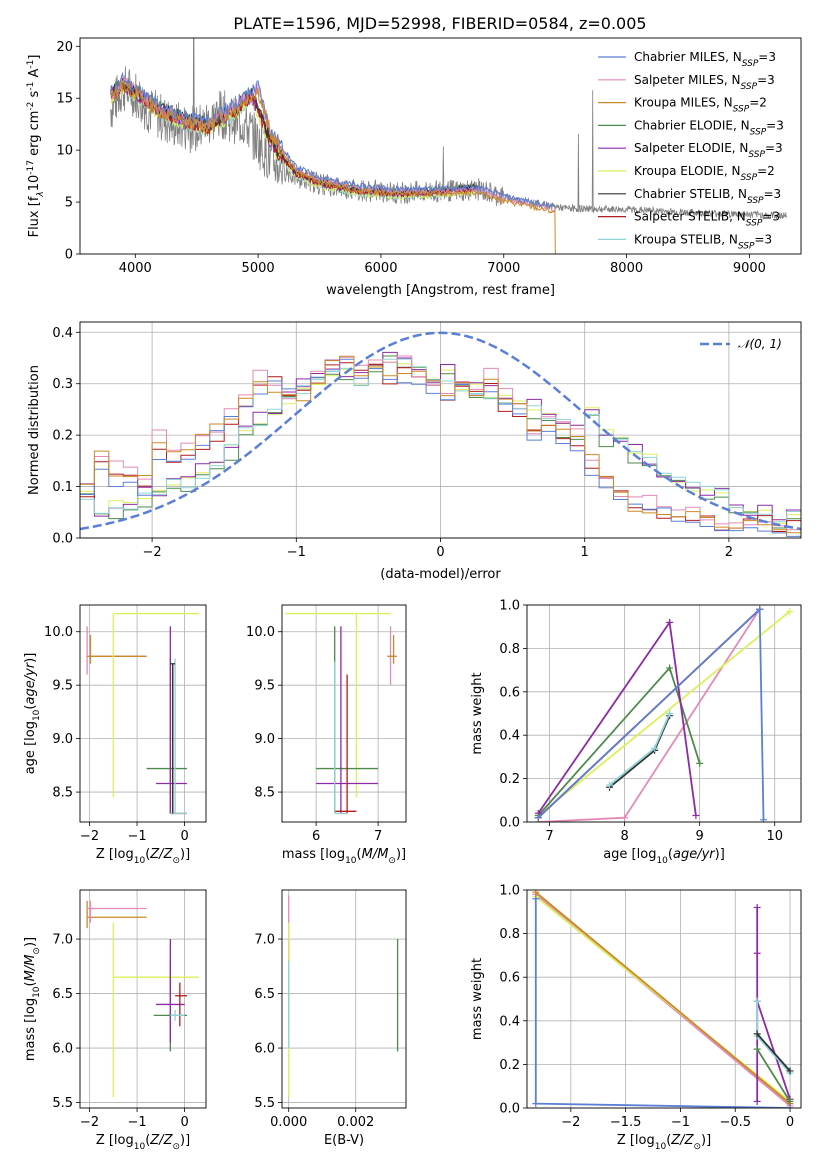 This screenshot has height=1170, width=819. Describe the element at coordinates (64, 47) in the screenshot. I see `y-tick-label: 20` at that location.